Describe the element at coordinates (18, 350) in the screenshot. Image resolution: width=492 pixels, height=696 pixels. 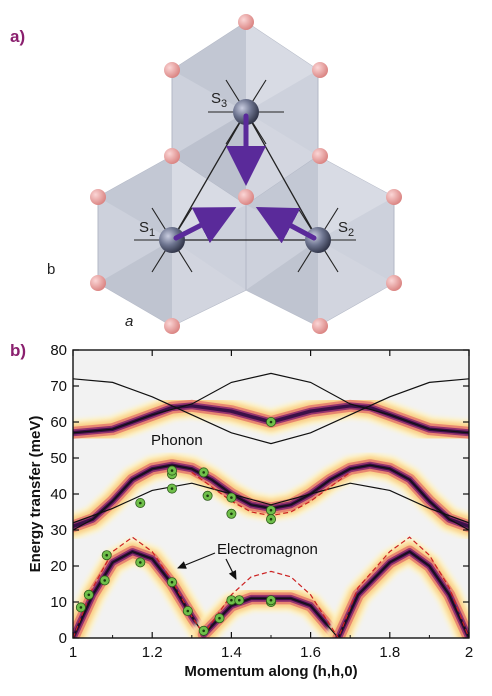
I see `panel-b-label: b)` at that location.